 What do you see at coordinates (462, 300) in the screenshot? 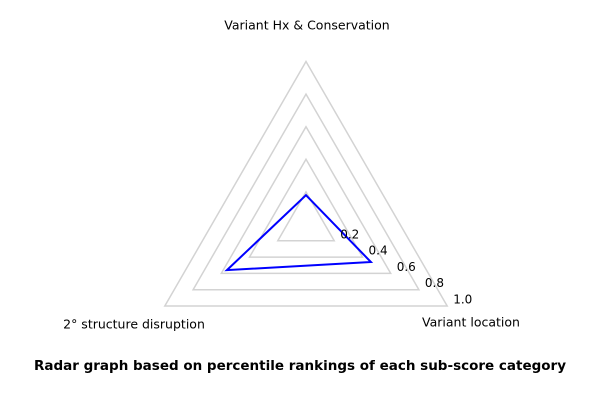
I see `r-tick-label: 1.0` at bounding box center [462, 300].